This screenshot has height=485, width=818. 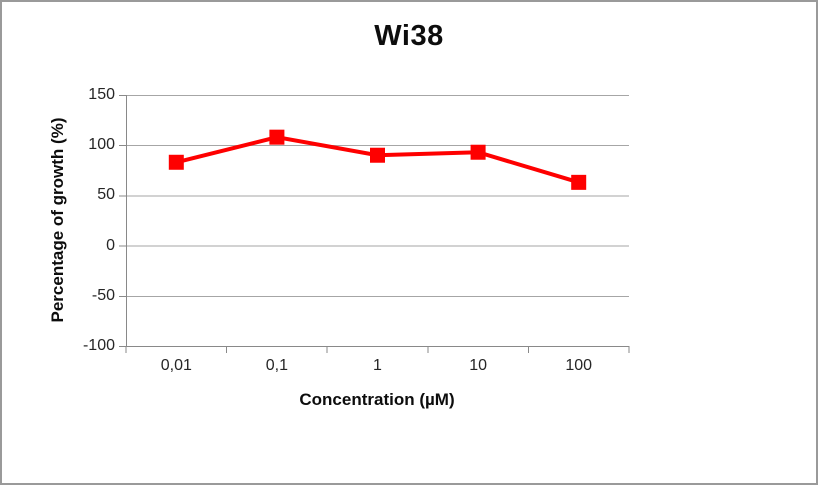 I want to click on x-axis-title: Concentration (µM), so click(x=377, y=399).